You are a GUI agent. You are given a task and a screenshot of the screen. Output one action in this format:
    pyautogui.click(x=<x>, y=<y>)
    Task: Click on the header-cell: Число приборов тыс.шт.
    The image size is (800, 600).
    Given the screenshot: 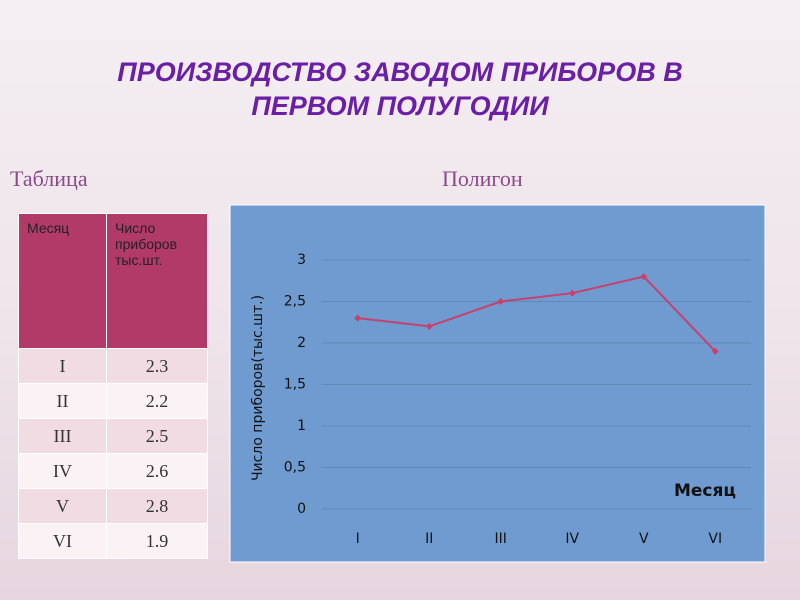 What is the action you would take?
    pyautogui.click(x=157, y=281)
    